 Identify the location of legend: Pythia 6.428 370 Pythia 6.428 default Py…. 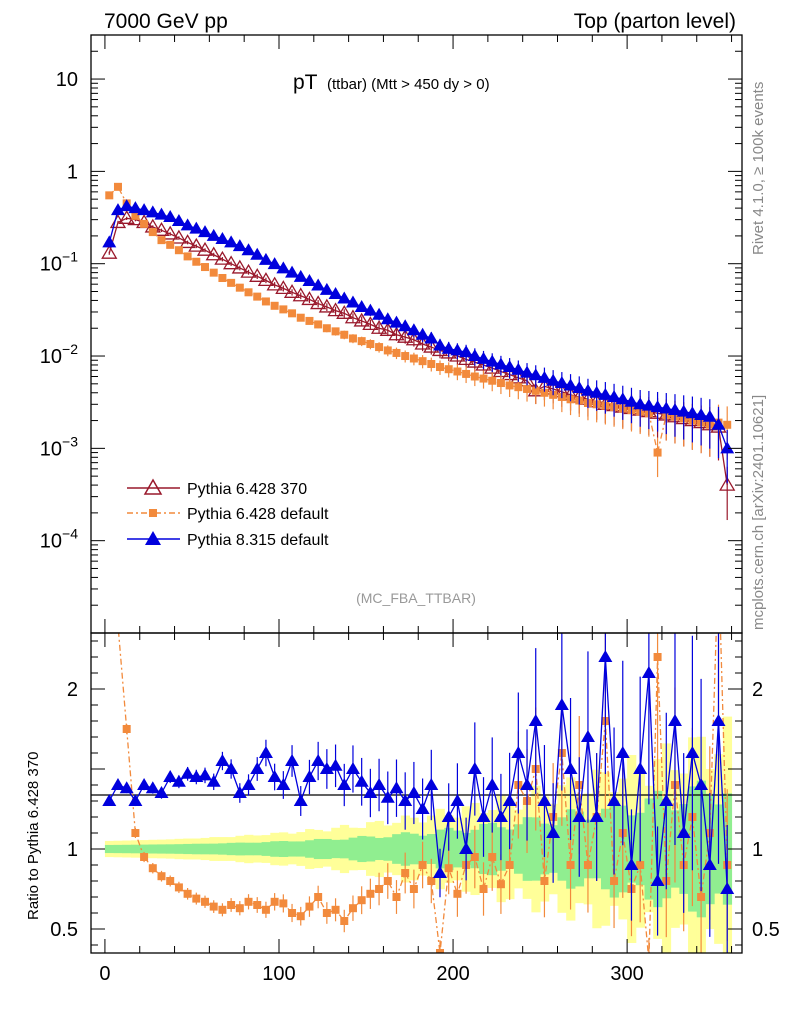
(228, 513).